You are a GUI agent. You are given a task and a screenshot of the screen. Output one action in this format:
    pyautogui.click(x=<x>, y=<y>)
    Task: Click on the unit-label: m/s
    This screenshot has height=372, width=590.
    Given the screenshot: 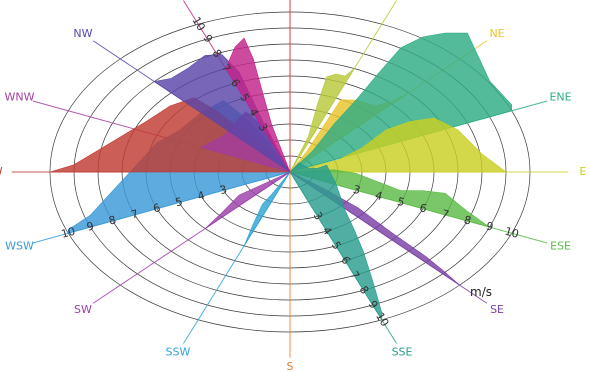 What is the action you would take?
    pyautogui.click(x=481, y=292)
    